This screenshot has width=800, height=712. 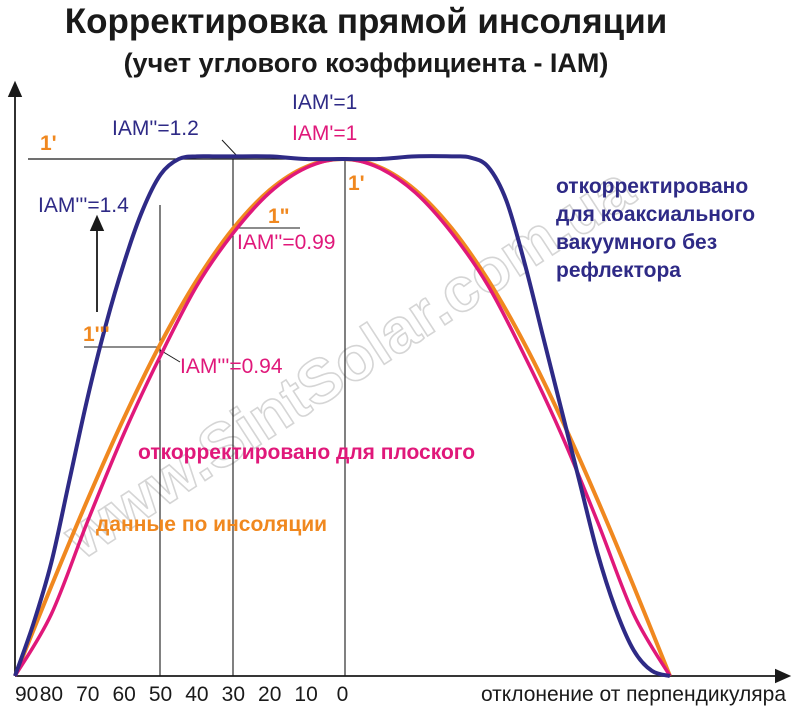 I want to click on legend-vacuum-line-2: для коаксиального, so click(x=655, y=214).